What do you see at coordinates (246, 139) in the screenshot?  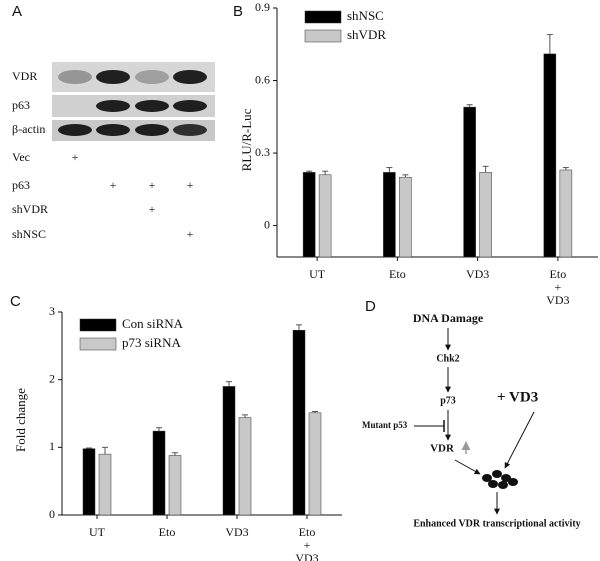 I see `y-axis-label: RLU/R-Luc` at bounding box center [246, 139].